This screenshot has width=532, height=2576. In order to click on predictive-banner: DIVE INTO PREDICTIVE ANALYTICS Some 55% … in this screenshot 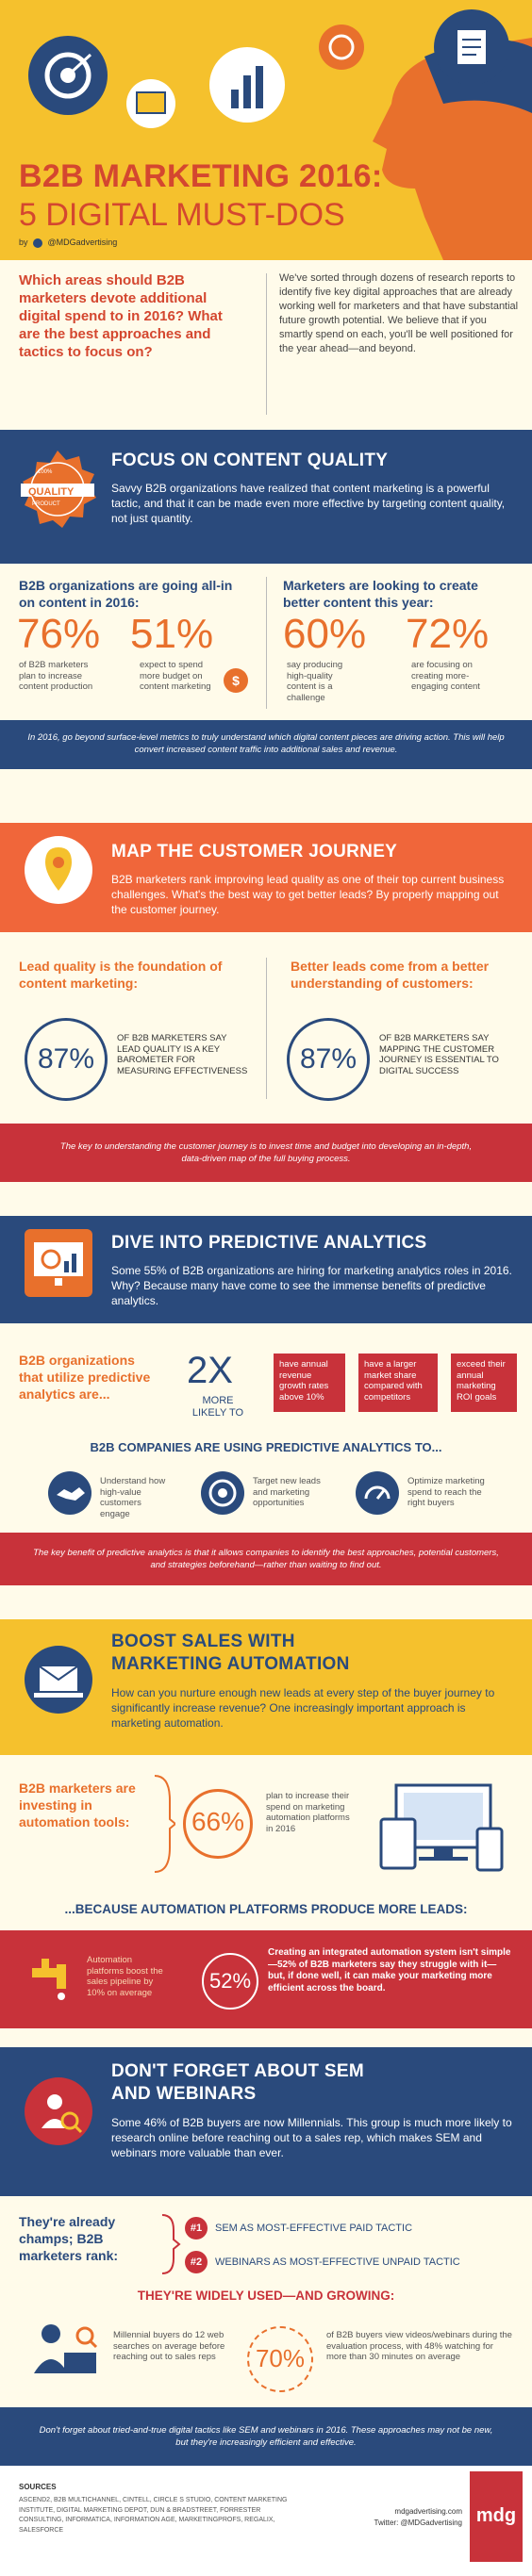, I will do `click(266, 1269)`.